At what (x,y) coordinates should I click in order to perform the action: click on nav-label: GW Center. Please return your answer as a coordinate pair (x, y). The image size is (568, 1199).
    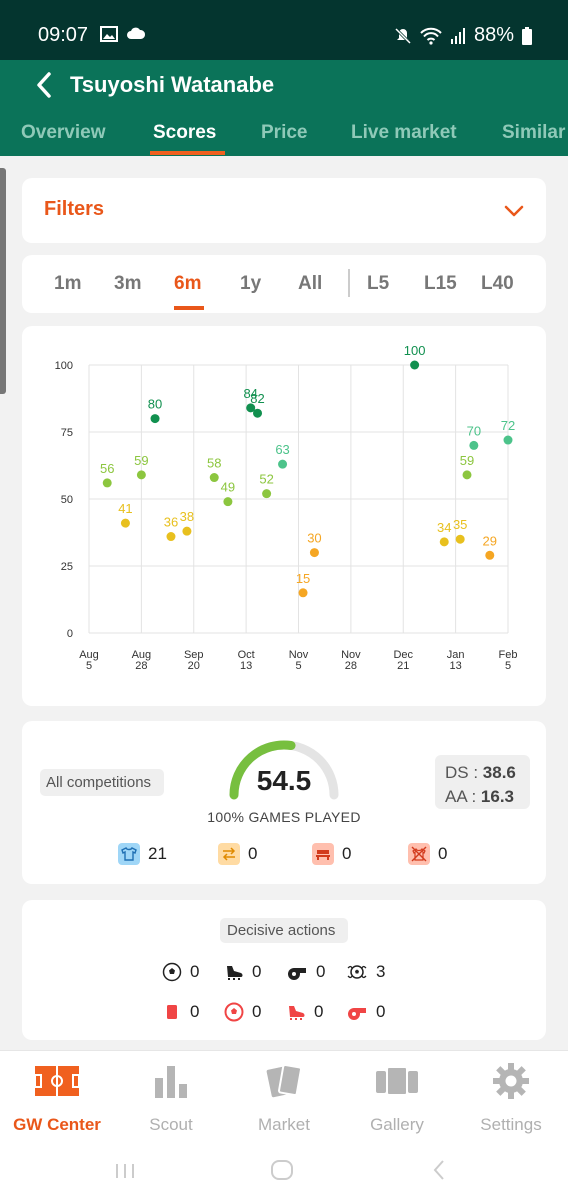
    Looking at the image, I should click on (57, 1124).